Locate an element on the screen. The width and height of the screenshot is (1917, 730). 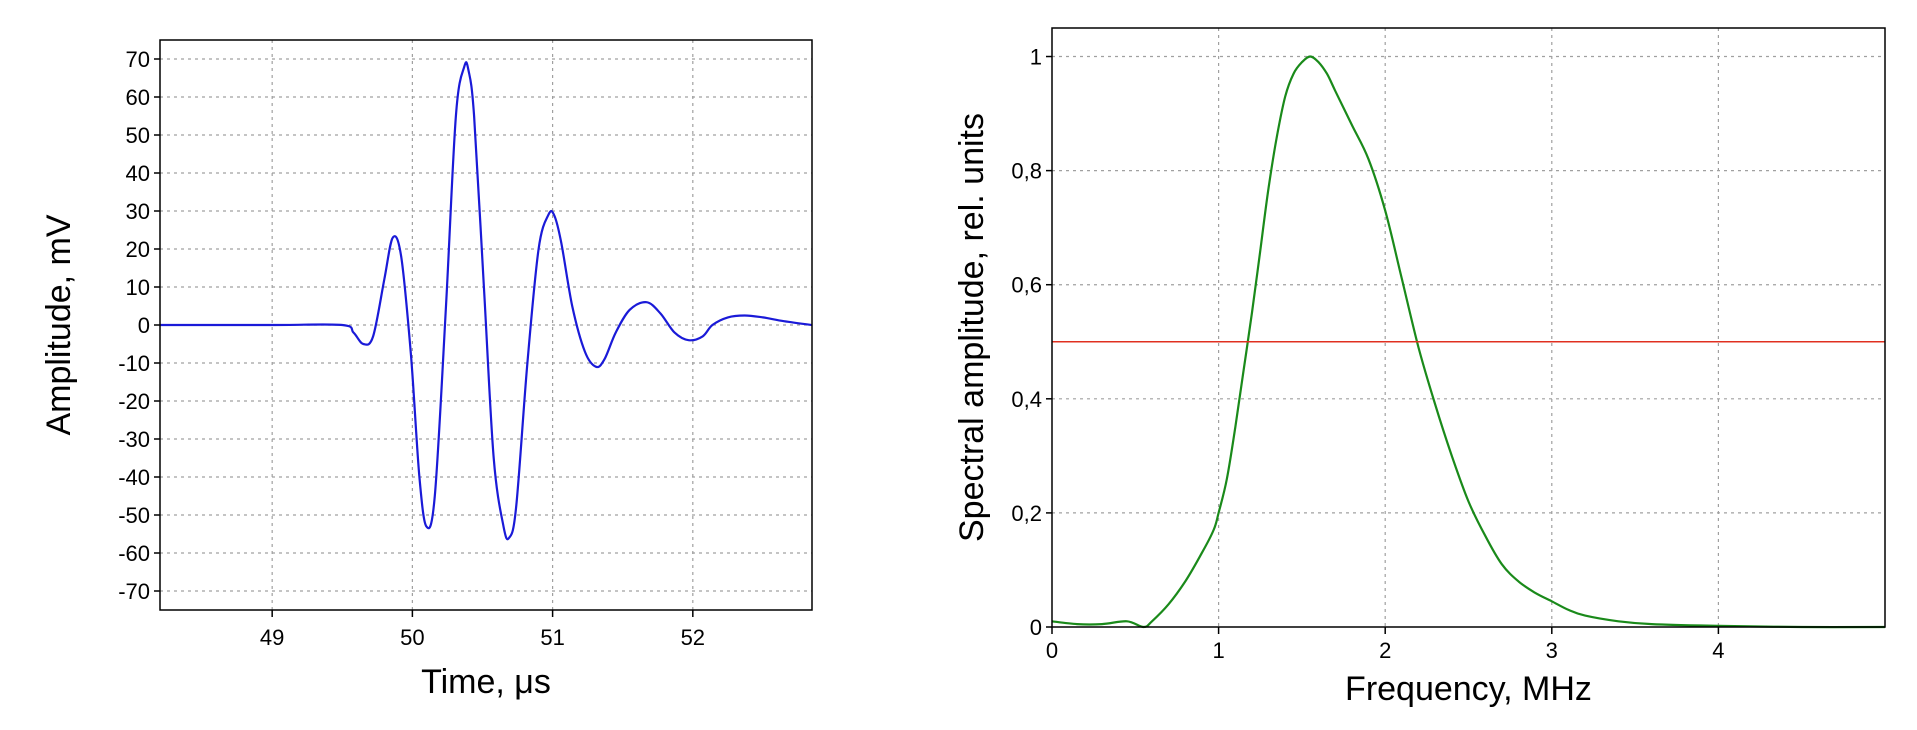
x-tick-labels: 0 1 2 3 4 is located at coordinates (1385, 645).